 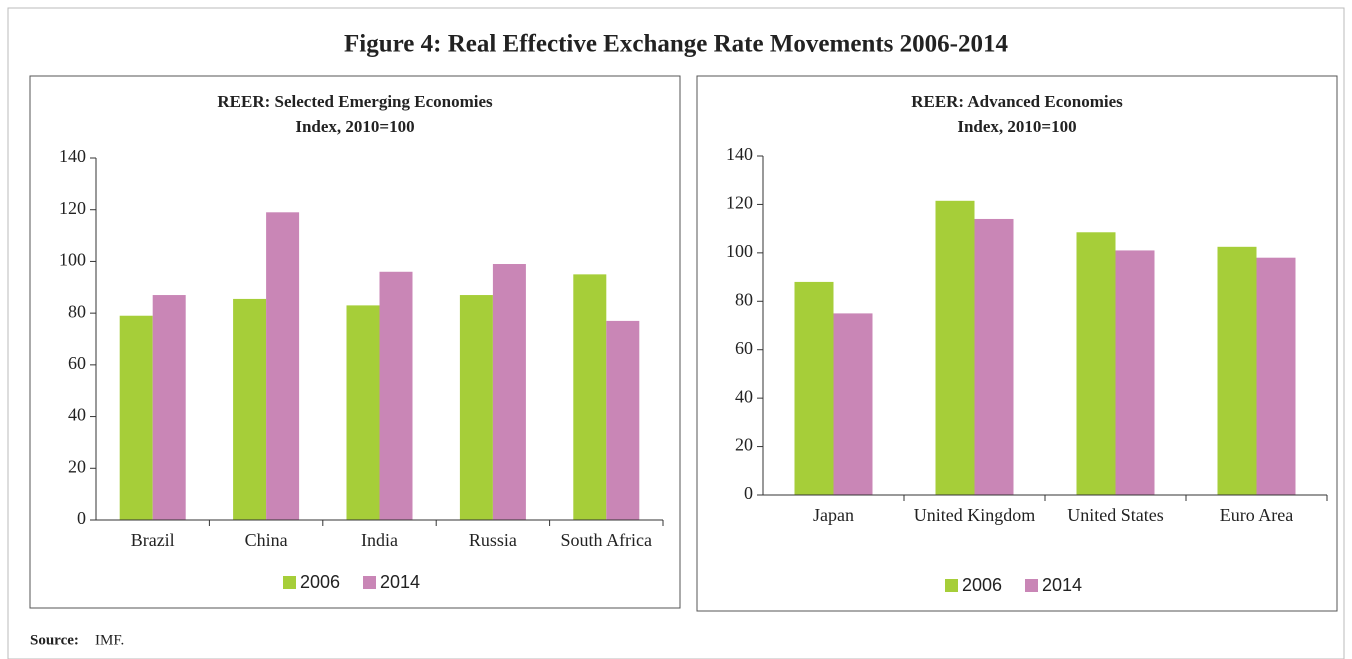 I want to click on x-tick-label: United Kingdom, so click(x=975, y=515).